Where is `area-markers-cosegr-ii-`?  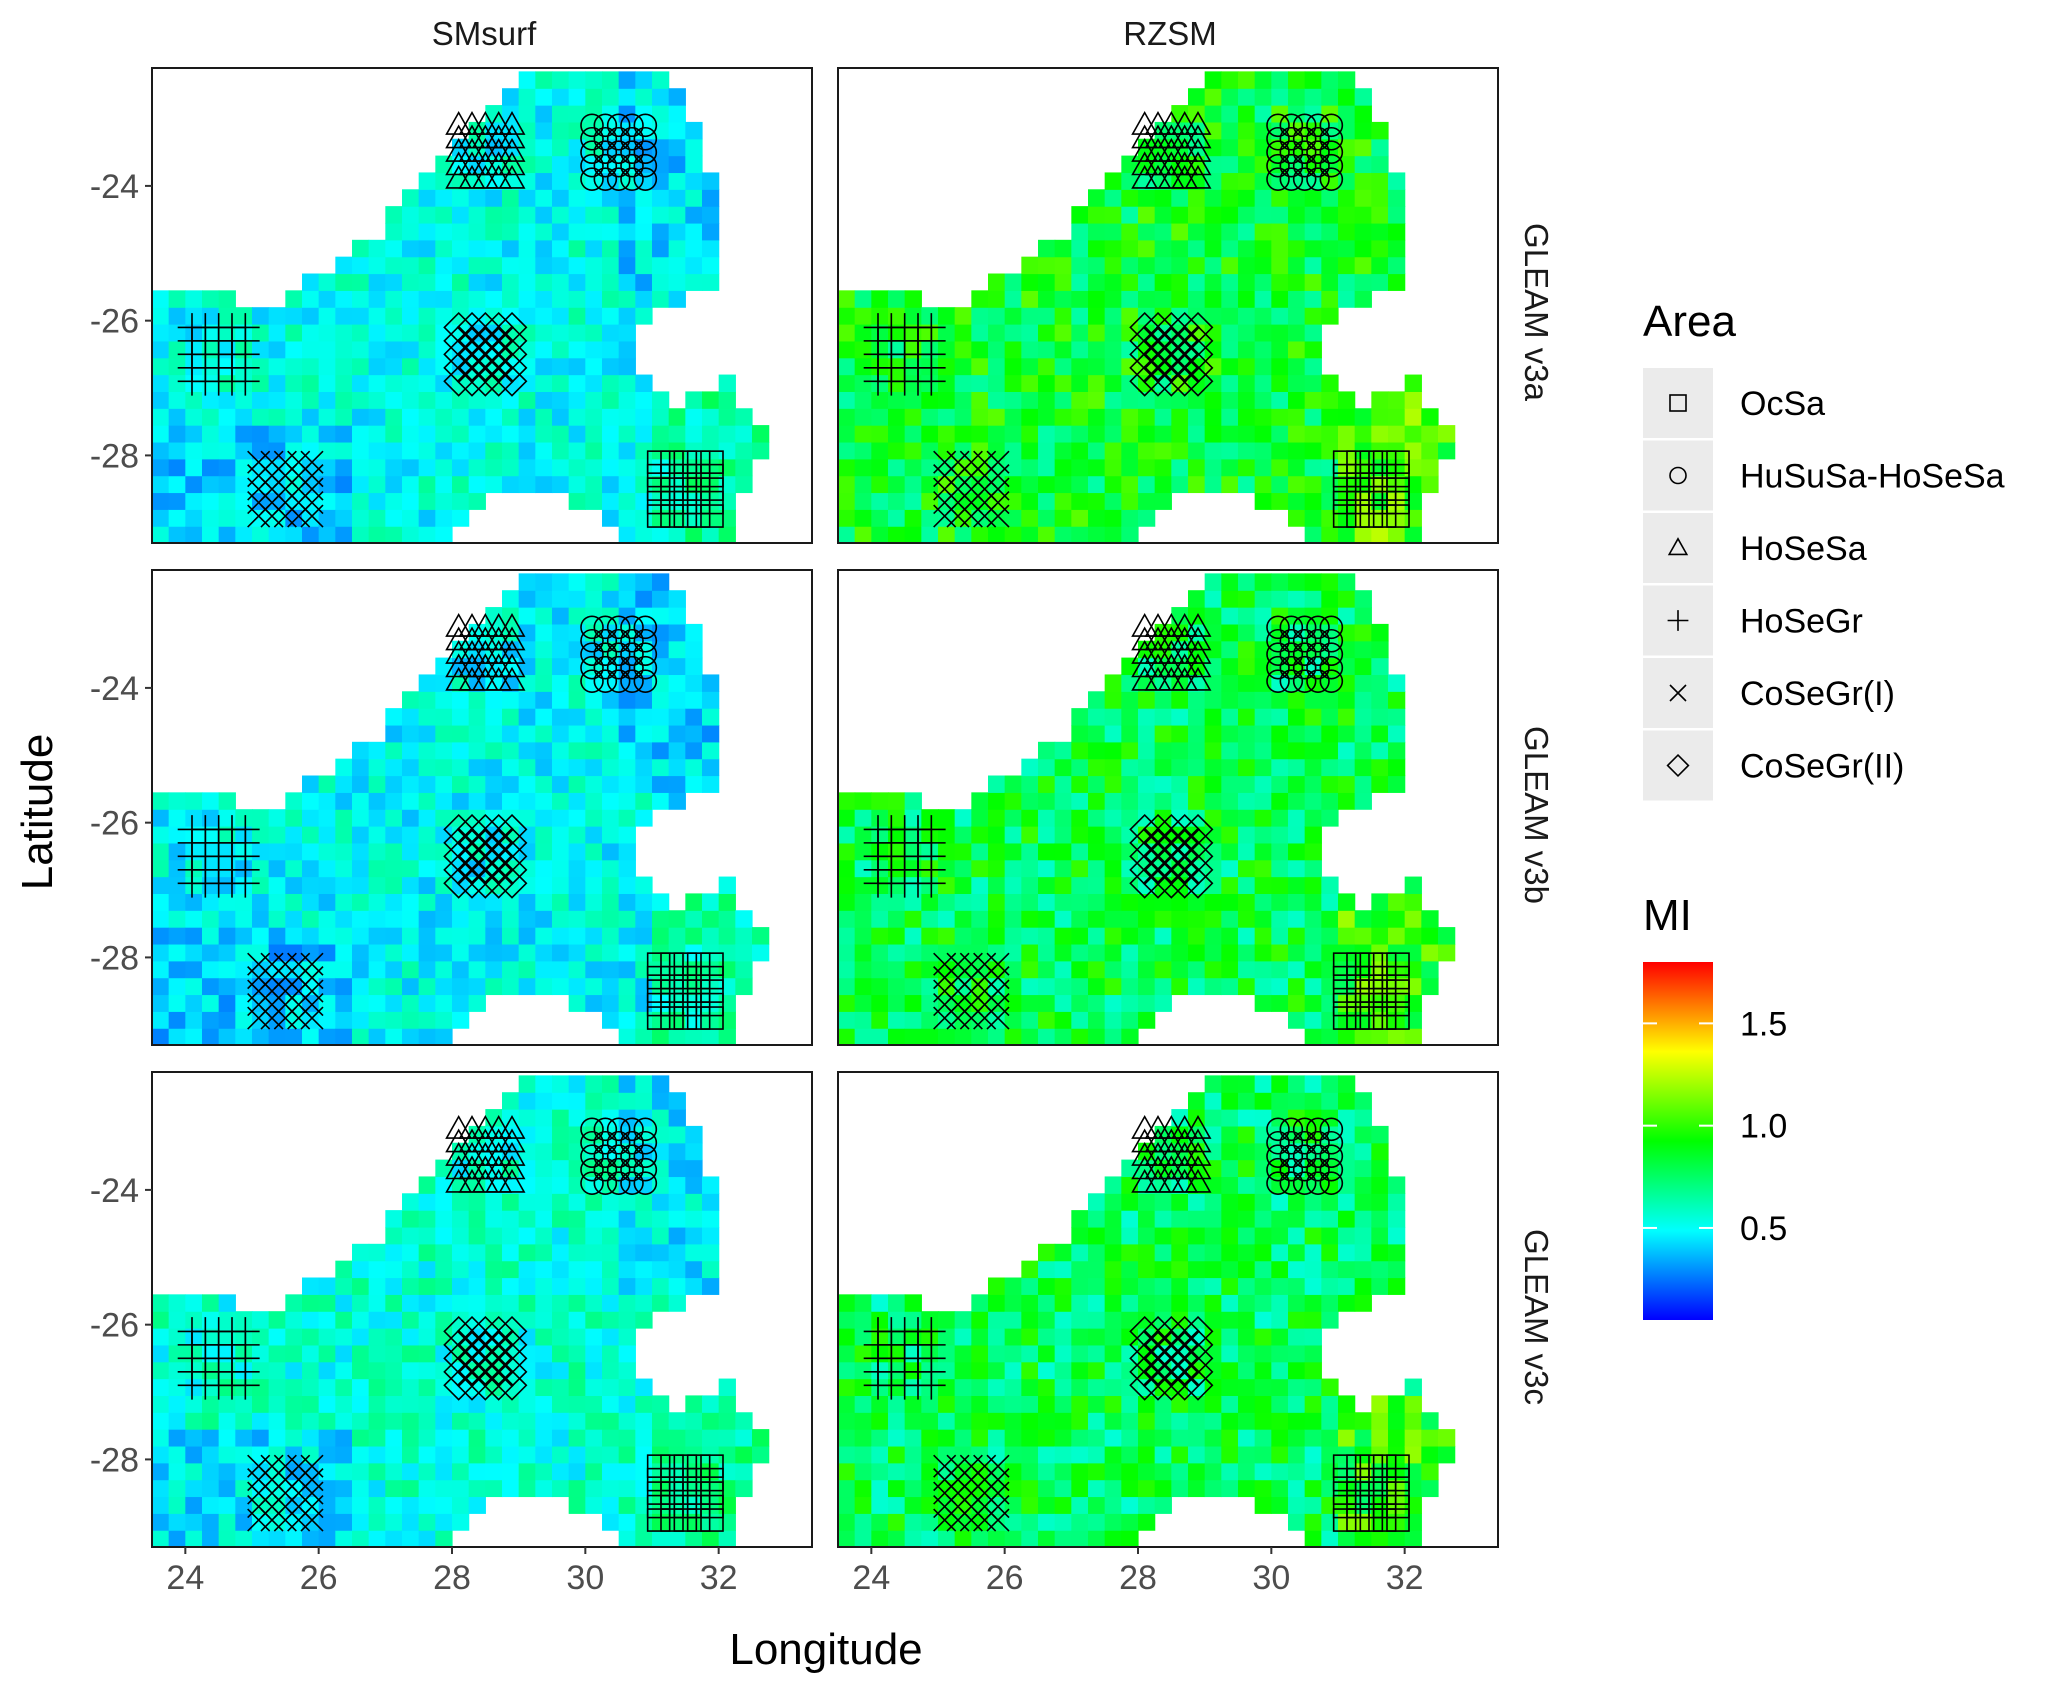
area-markers-cosegr-ii- is located at coordinates (485, 856).